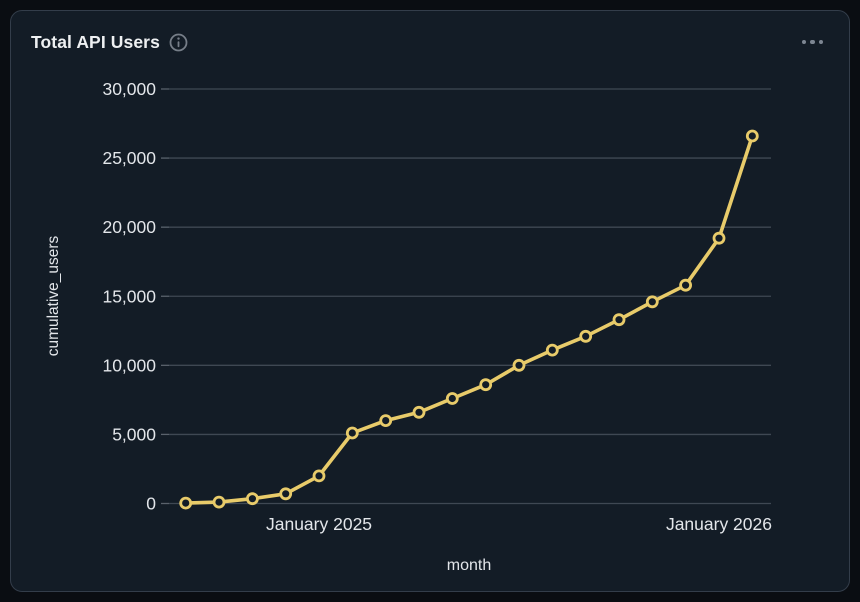 This screenshot has width=860, height=602. What do you see at coordinates (151, 504) in the screenshot?
I see `y-tick-label: 0` at bounding box center [151, 504].